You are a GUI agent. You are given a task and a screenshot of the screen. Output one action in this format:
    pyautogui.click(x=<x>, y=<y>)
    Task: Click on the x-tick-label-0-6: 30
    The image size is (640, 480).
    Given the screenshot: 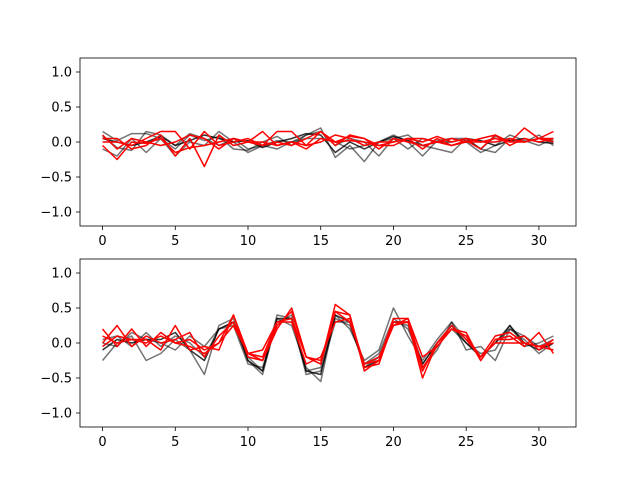 What is the action you would take?
    pyautogui.click(x=539, y=241)
    